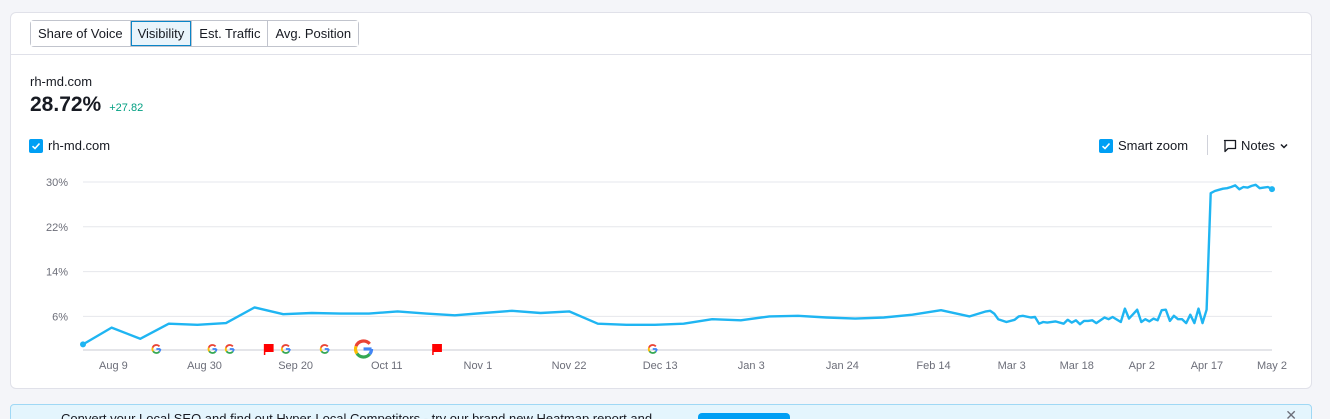  I want to click on x-tick-label: Jan 3, so click(751, 366).